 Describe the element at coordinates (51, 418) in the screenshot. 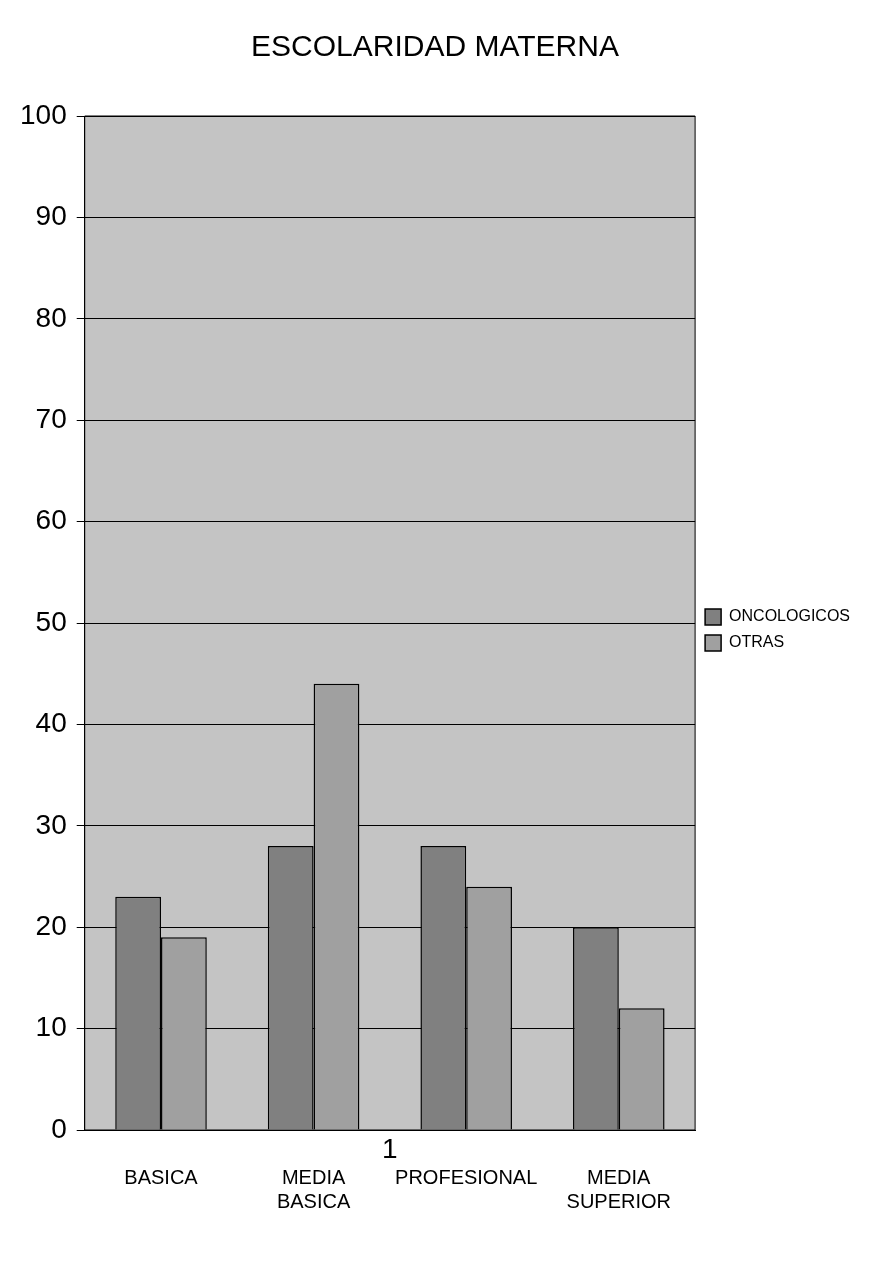

I see `y-tick-label: 70` at that location.